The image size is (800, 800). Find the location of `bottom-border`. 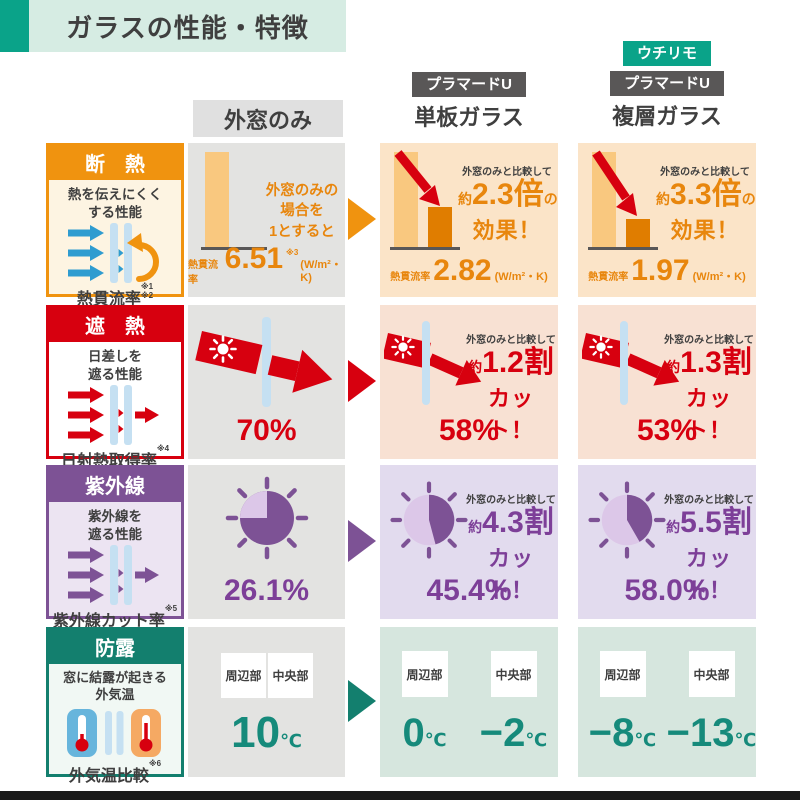

bottom-border is located at coordinates (400, 795).